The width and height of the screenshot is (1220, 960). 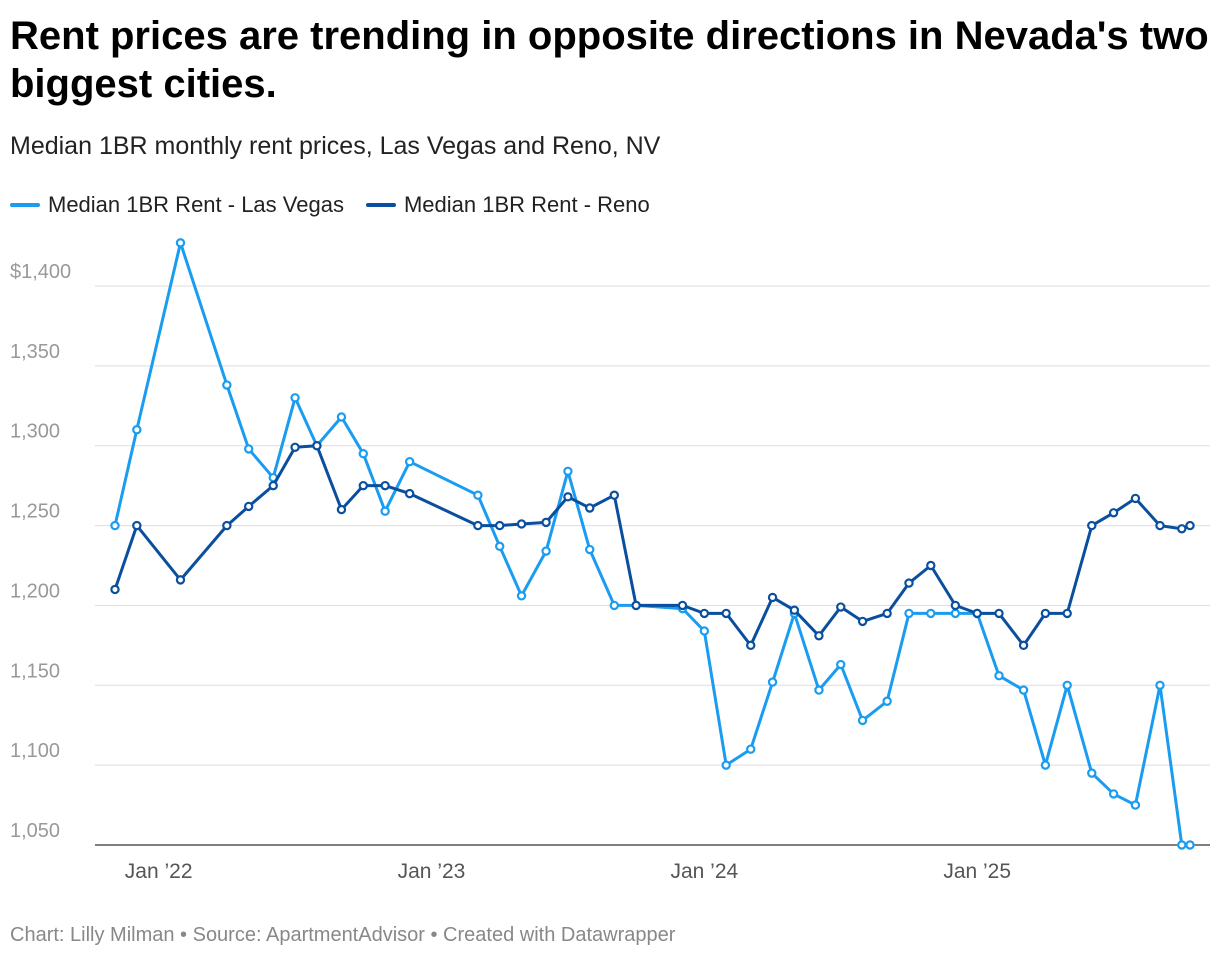 I want to click on legend-swatch-las-vegas, so click(x=25, y=205).